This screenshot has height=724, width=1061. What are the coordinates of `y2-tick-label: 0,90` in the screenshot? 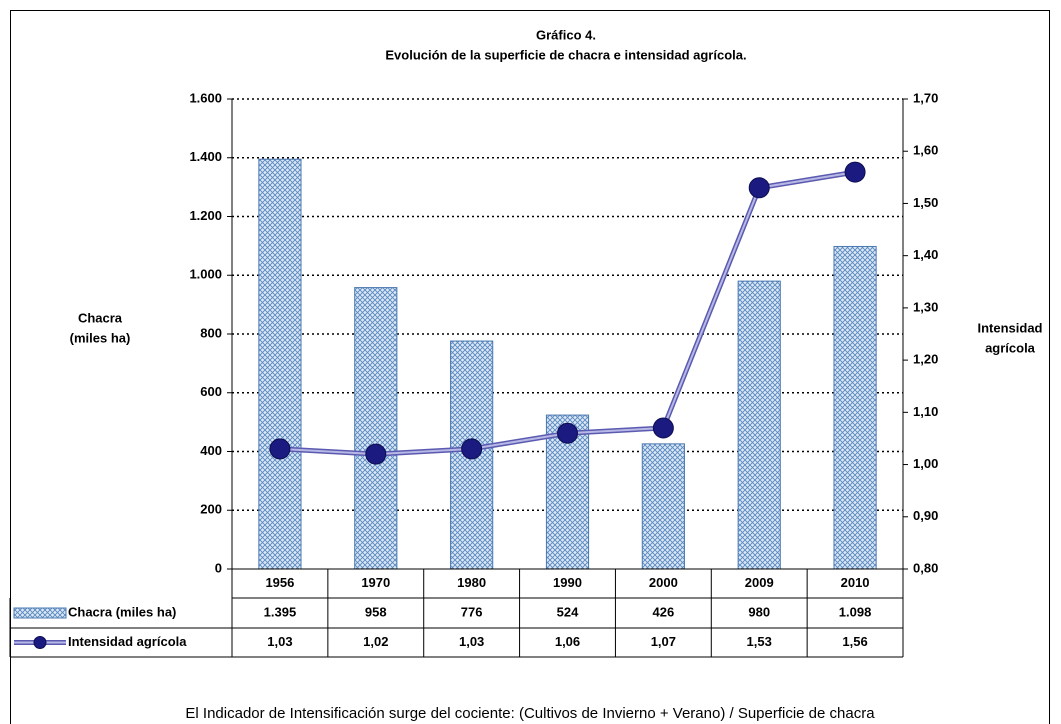 It's located at (925, 515).